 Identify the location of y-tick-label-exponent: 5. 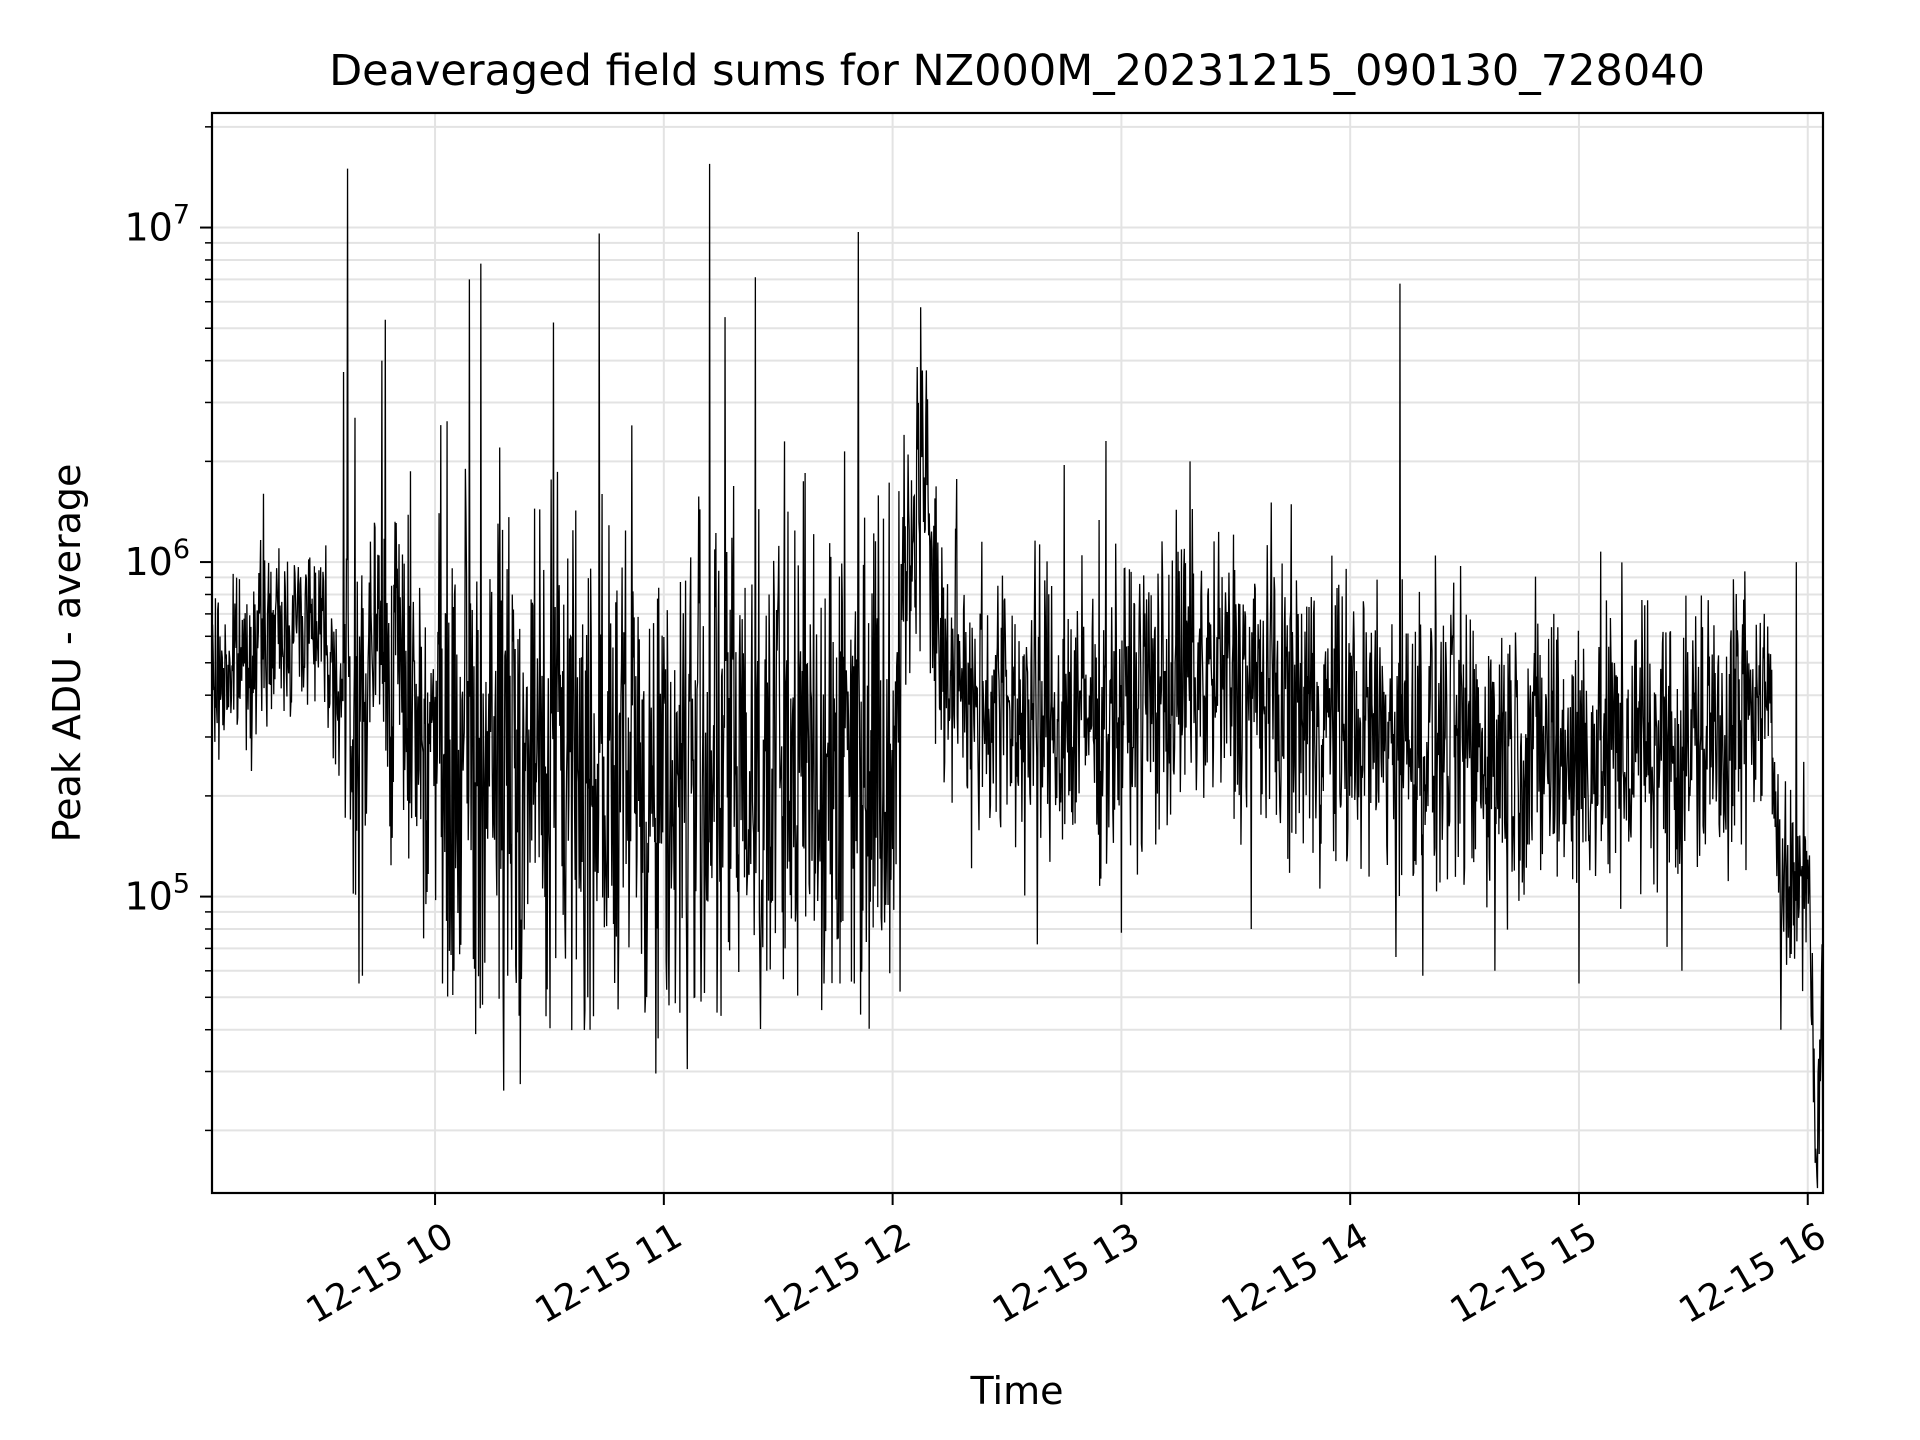
(181, 884).